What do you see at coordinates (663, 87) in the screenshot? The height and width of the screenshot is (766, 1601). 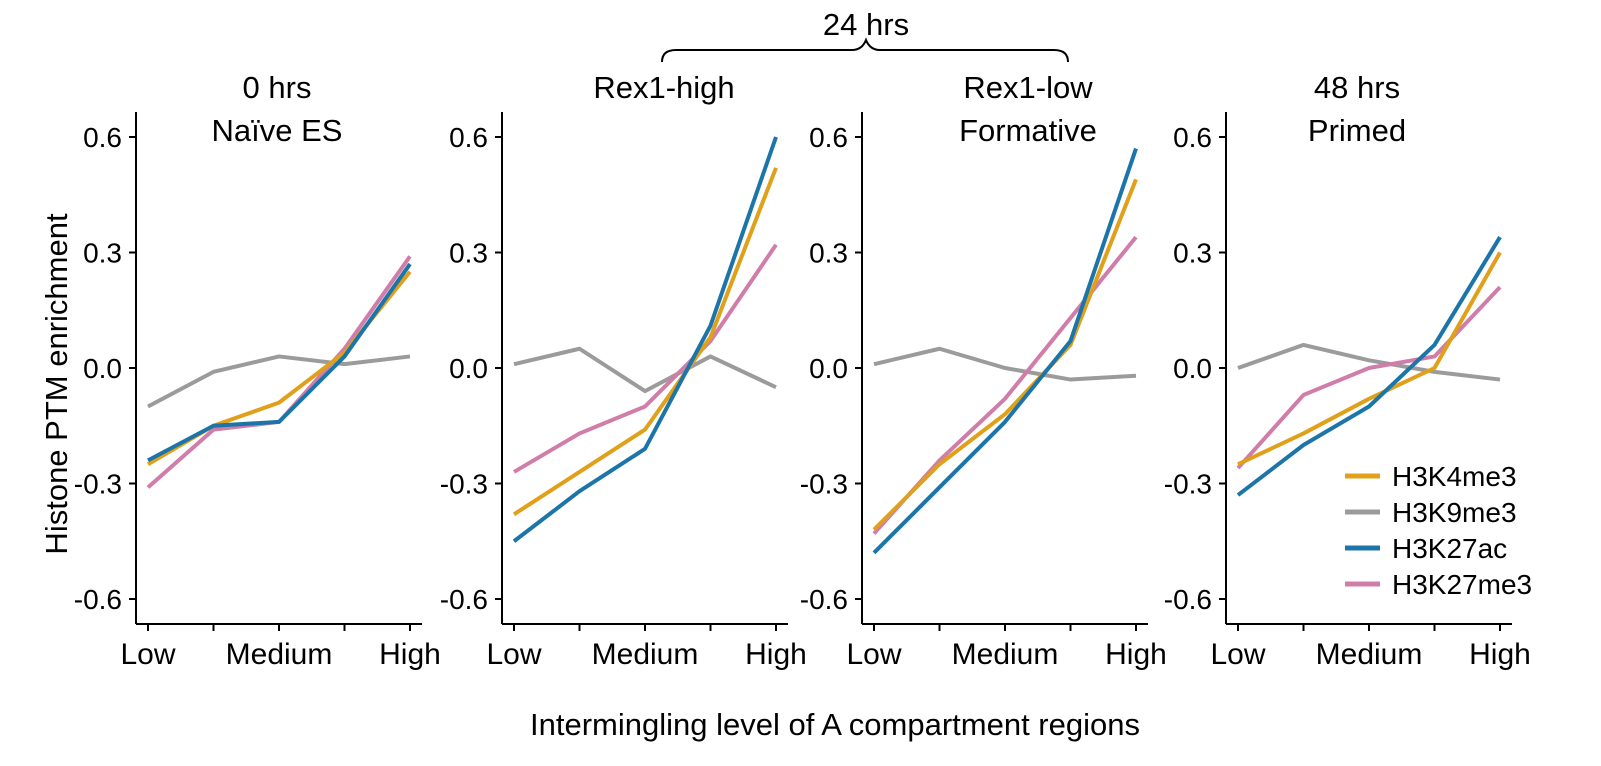 I see `panel-title-line1: Rex1-high` at bounding box center [663, 87].